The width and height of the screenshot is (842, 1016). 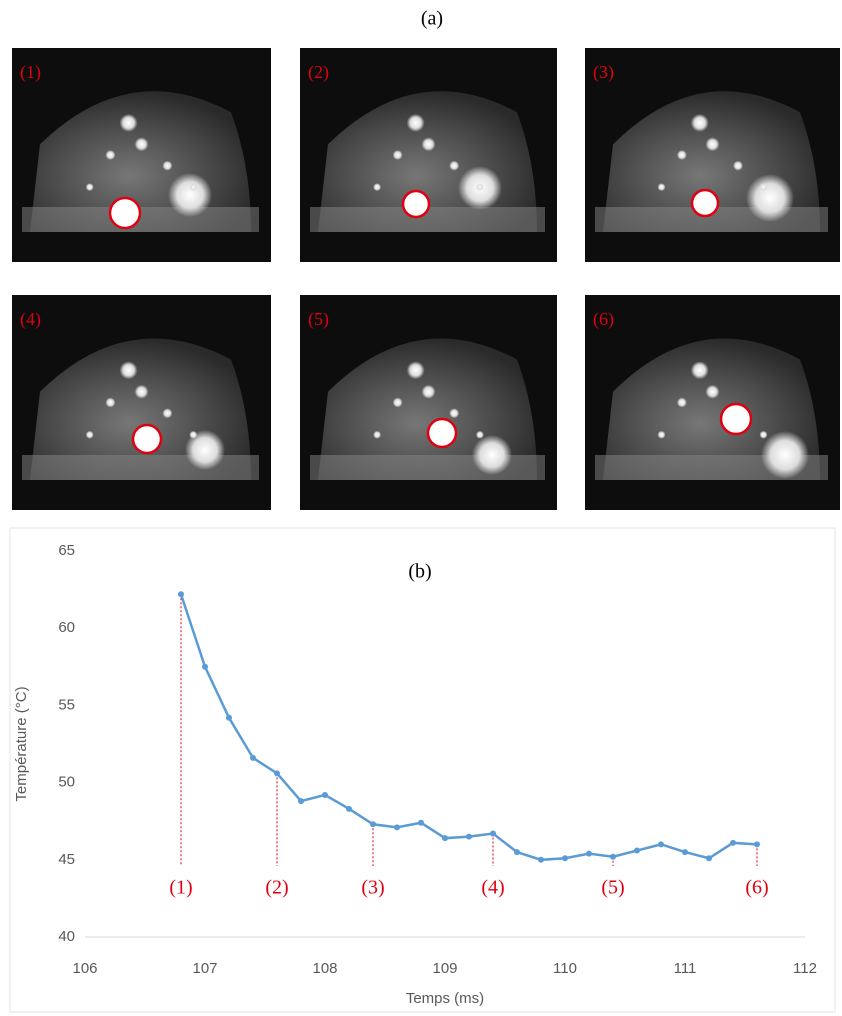 What do you see at coordinates (84, 968) in the screenshot?
I see `x-tick-label: 106` at bounding box center [84, 968].